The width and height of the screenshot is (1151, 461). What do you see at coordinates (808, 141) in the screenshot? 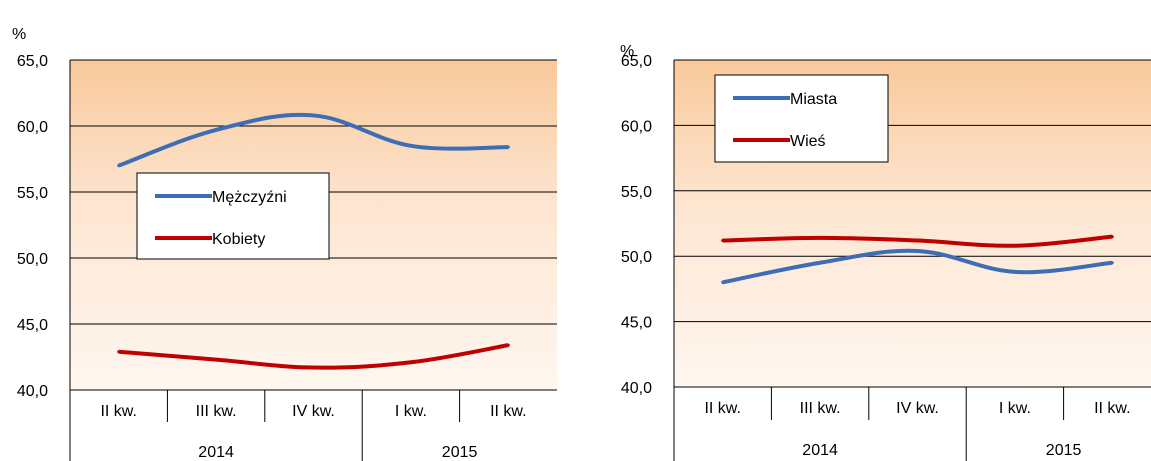
I see `legend-label: Wieś` at bounding box center [808, 141].